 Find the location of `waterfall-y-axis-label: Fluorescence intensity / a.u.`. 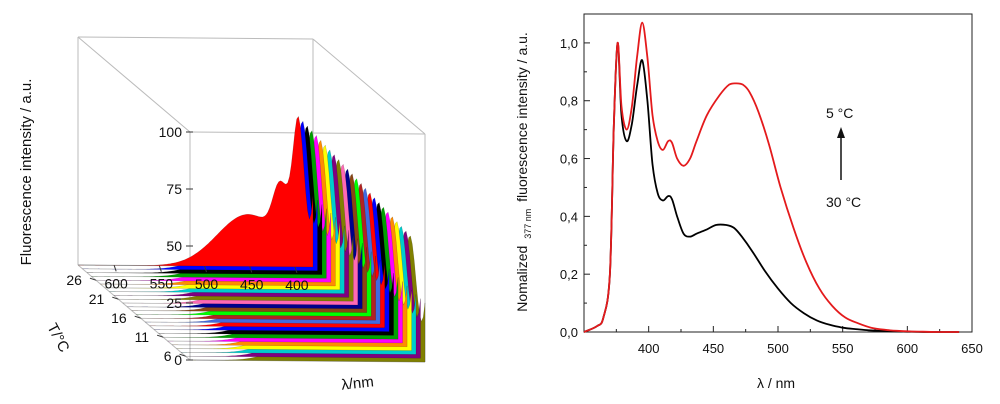

waterfall-y-axis-label: Fluorescence intensity / a.u. is located at coordinates (26, 172).